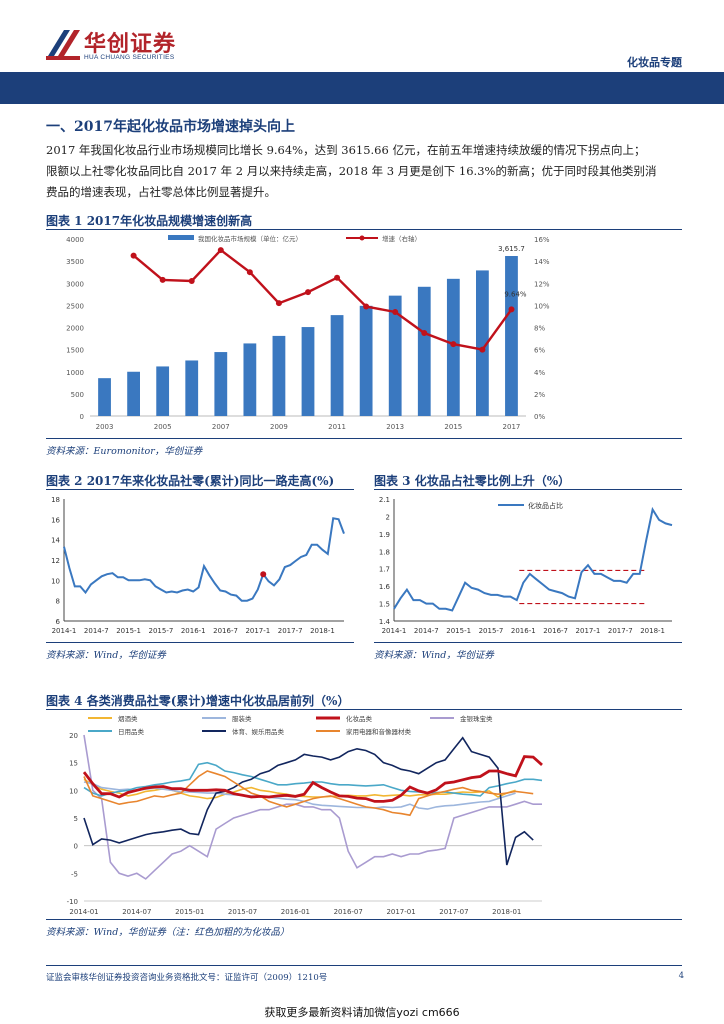 The width and height of the screenshot is (724, 1024). Describe the element at coordinates (506, 912) in the screenshot. I see `x-tick-label: 2018-01` at that location.